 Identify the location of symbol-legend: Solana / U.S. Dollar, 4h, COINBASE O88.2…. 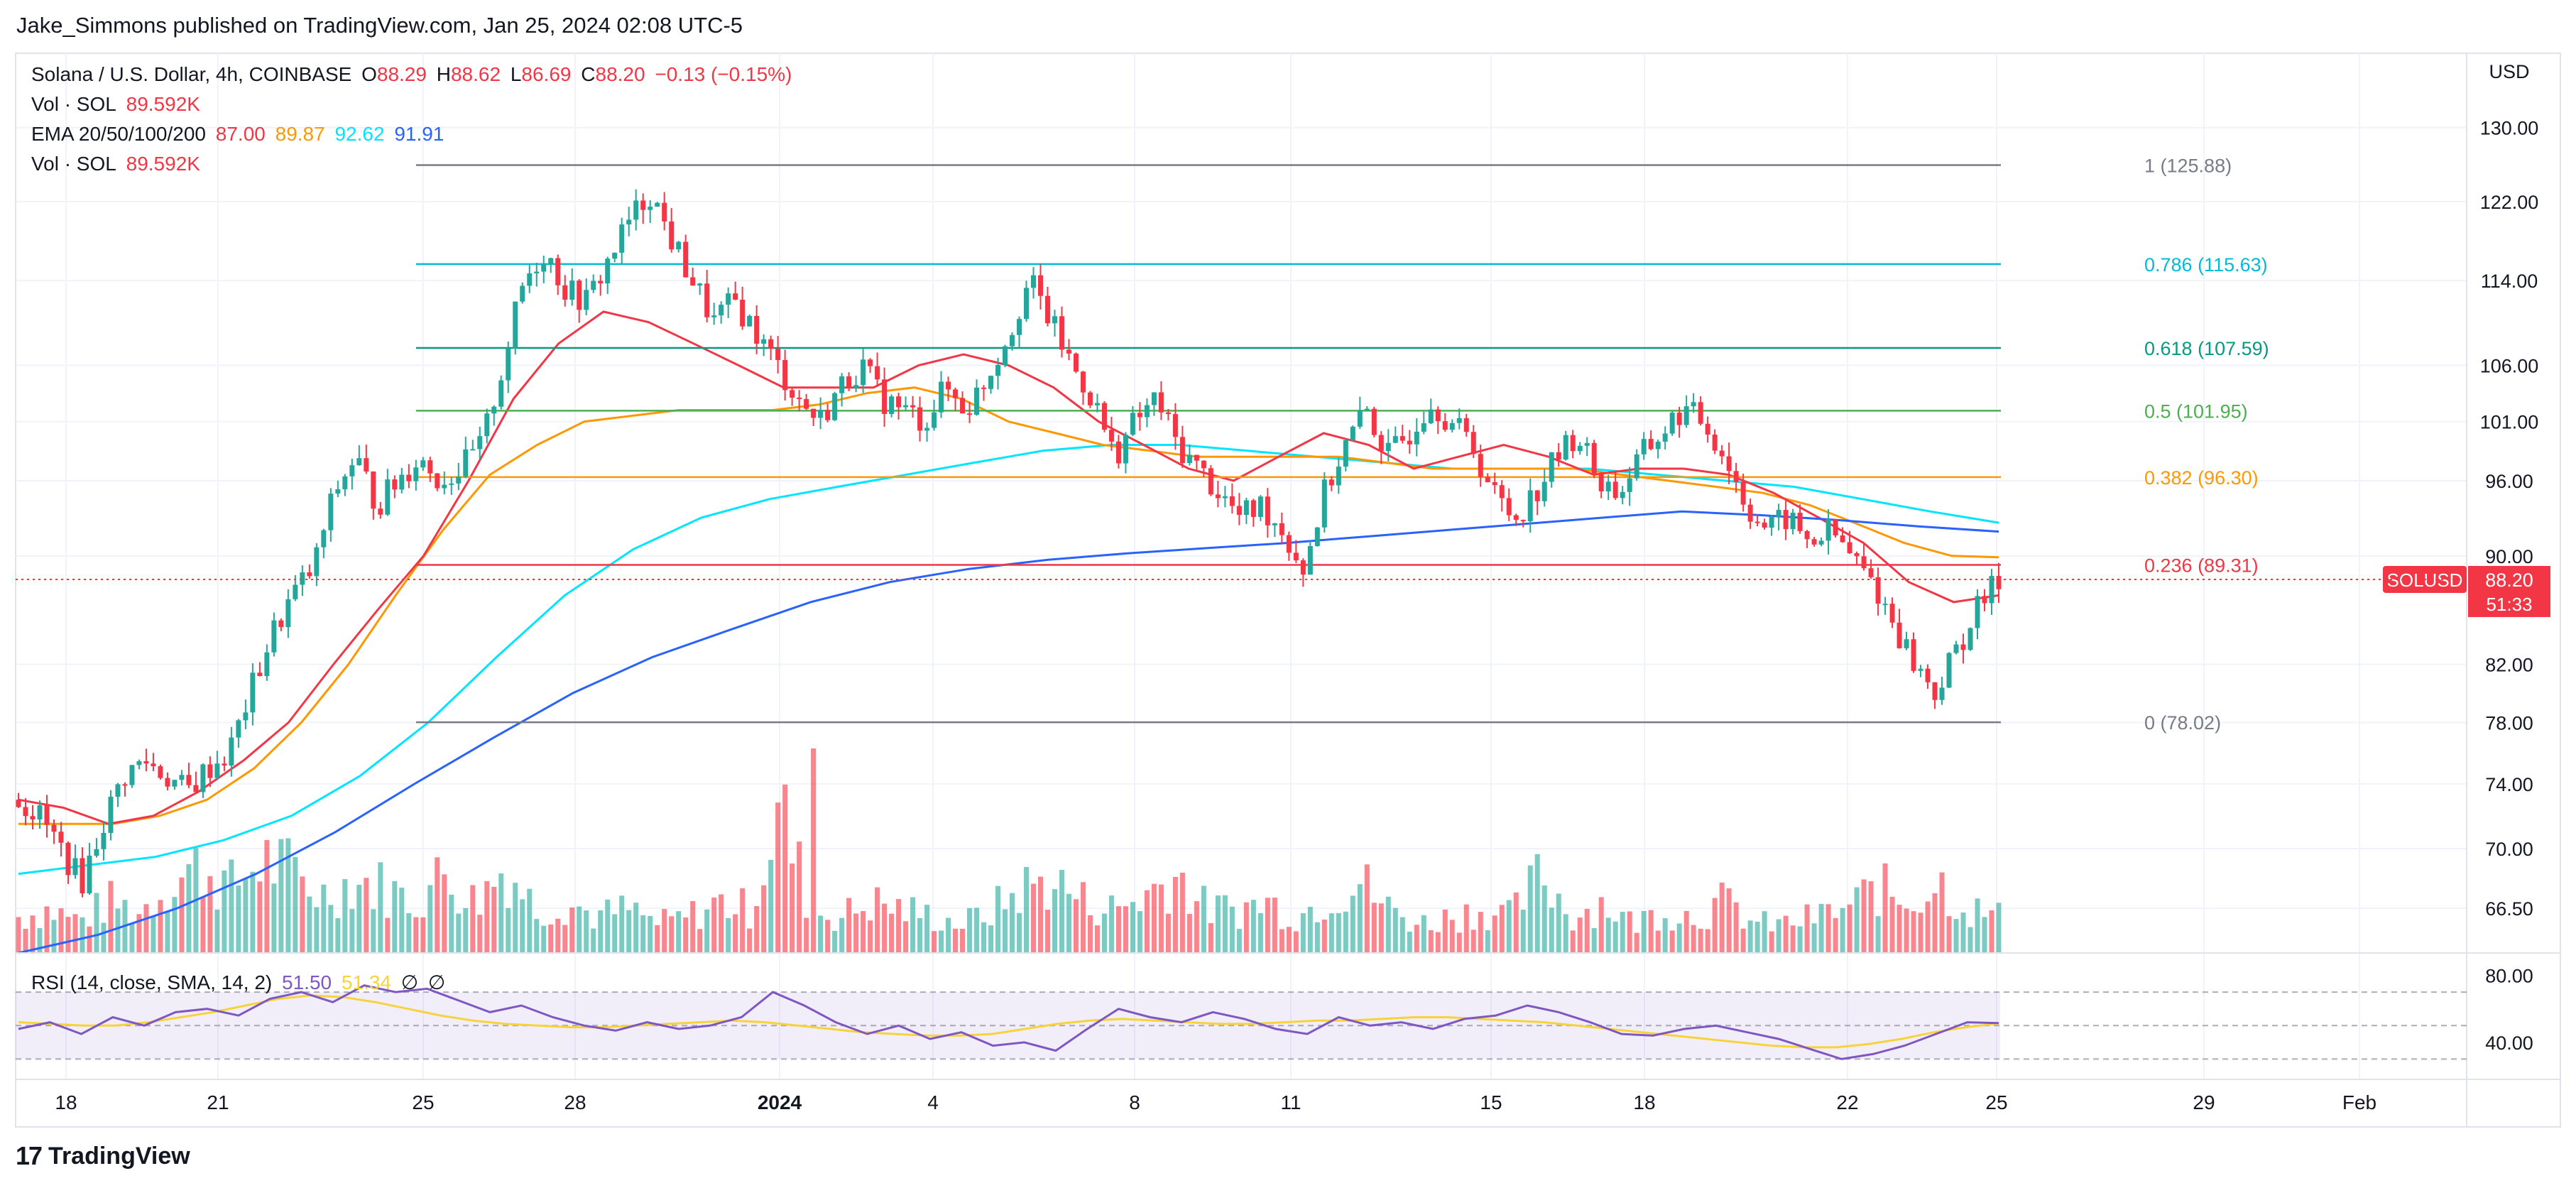
(413, 74).